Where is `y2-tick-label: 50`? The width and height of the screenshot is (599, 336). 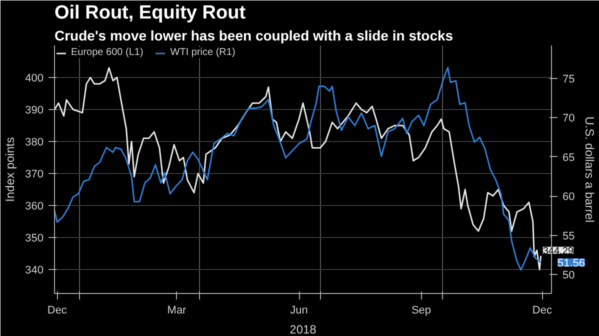
y2-tick-label: 50 is located at coordinates (568, 276).